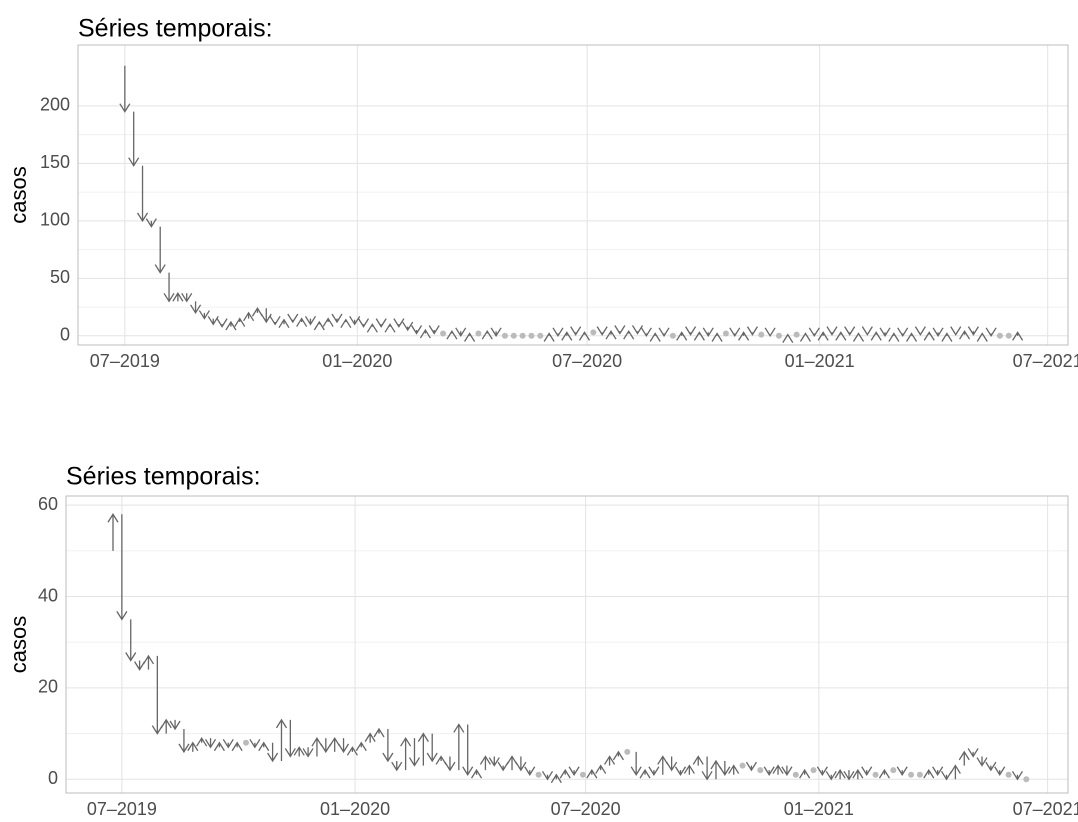 The image size is (1078, 822). Describe the element at coordinates (55, 162) in the screenshot. I see `y-tick-label: 150` at that location.